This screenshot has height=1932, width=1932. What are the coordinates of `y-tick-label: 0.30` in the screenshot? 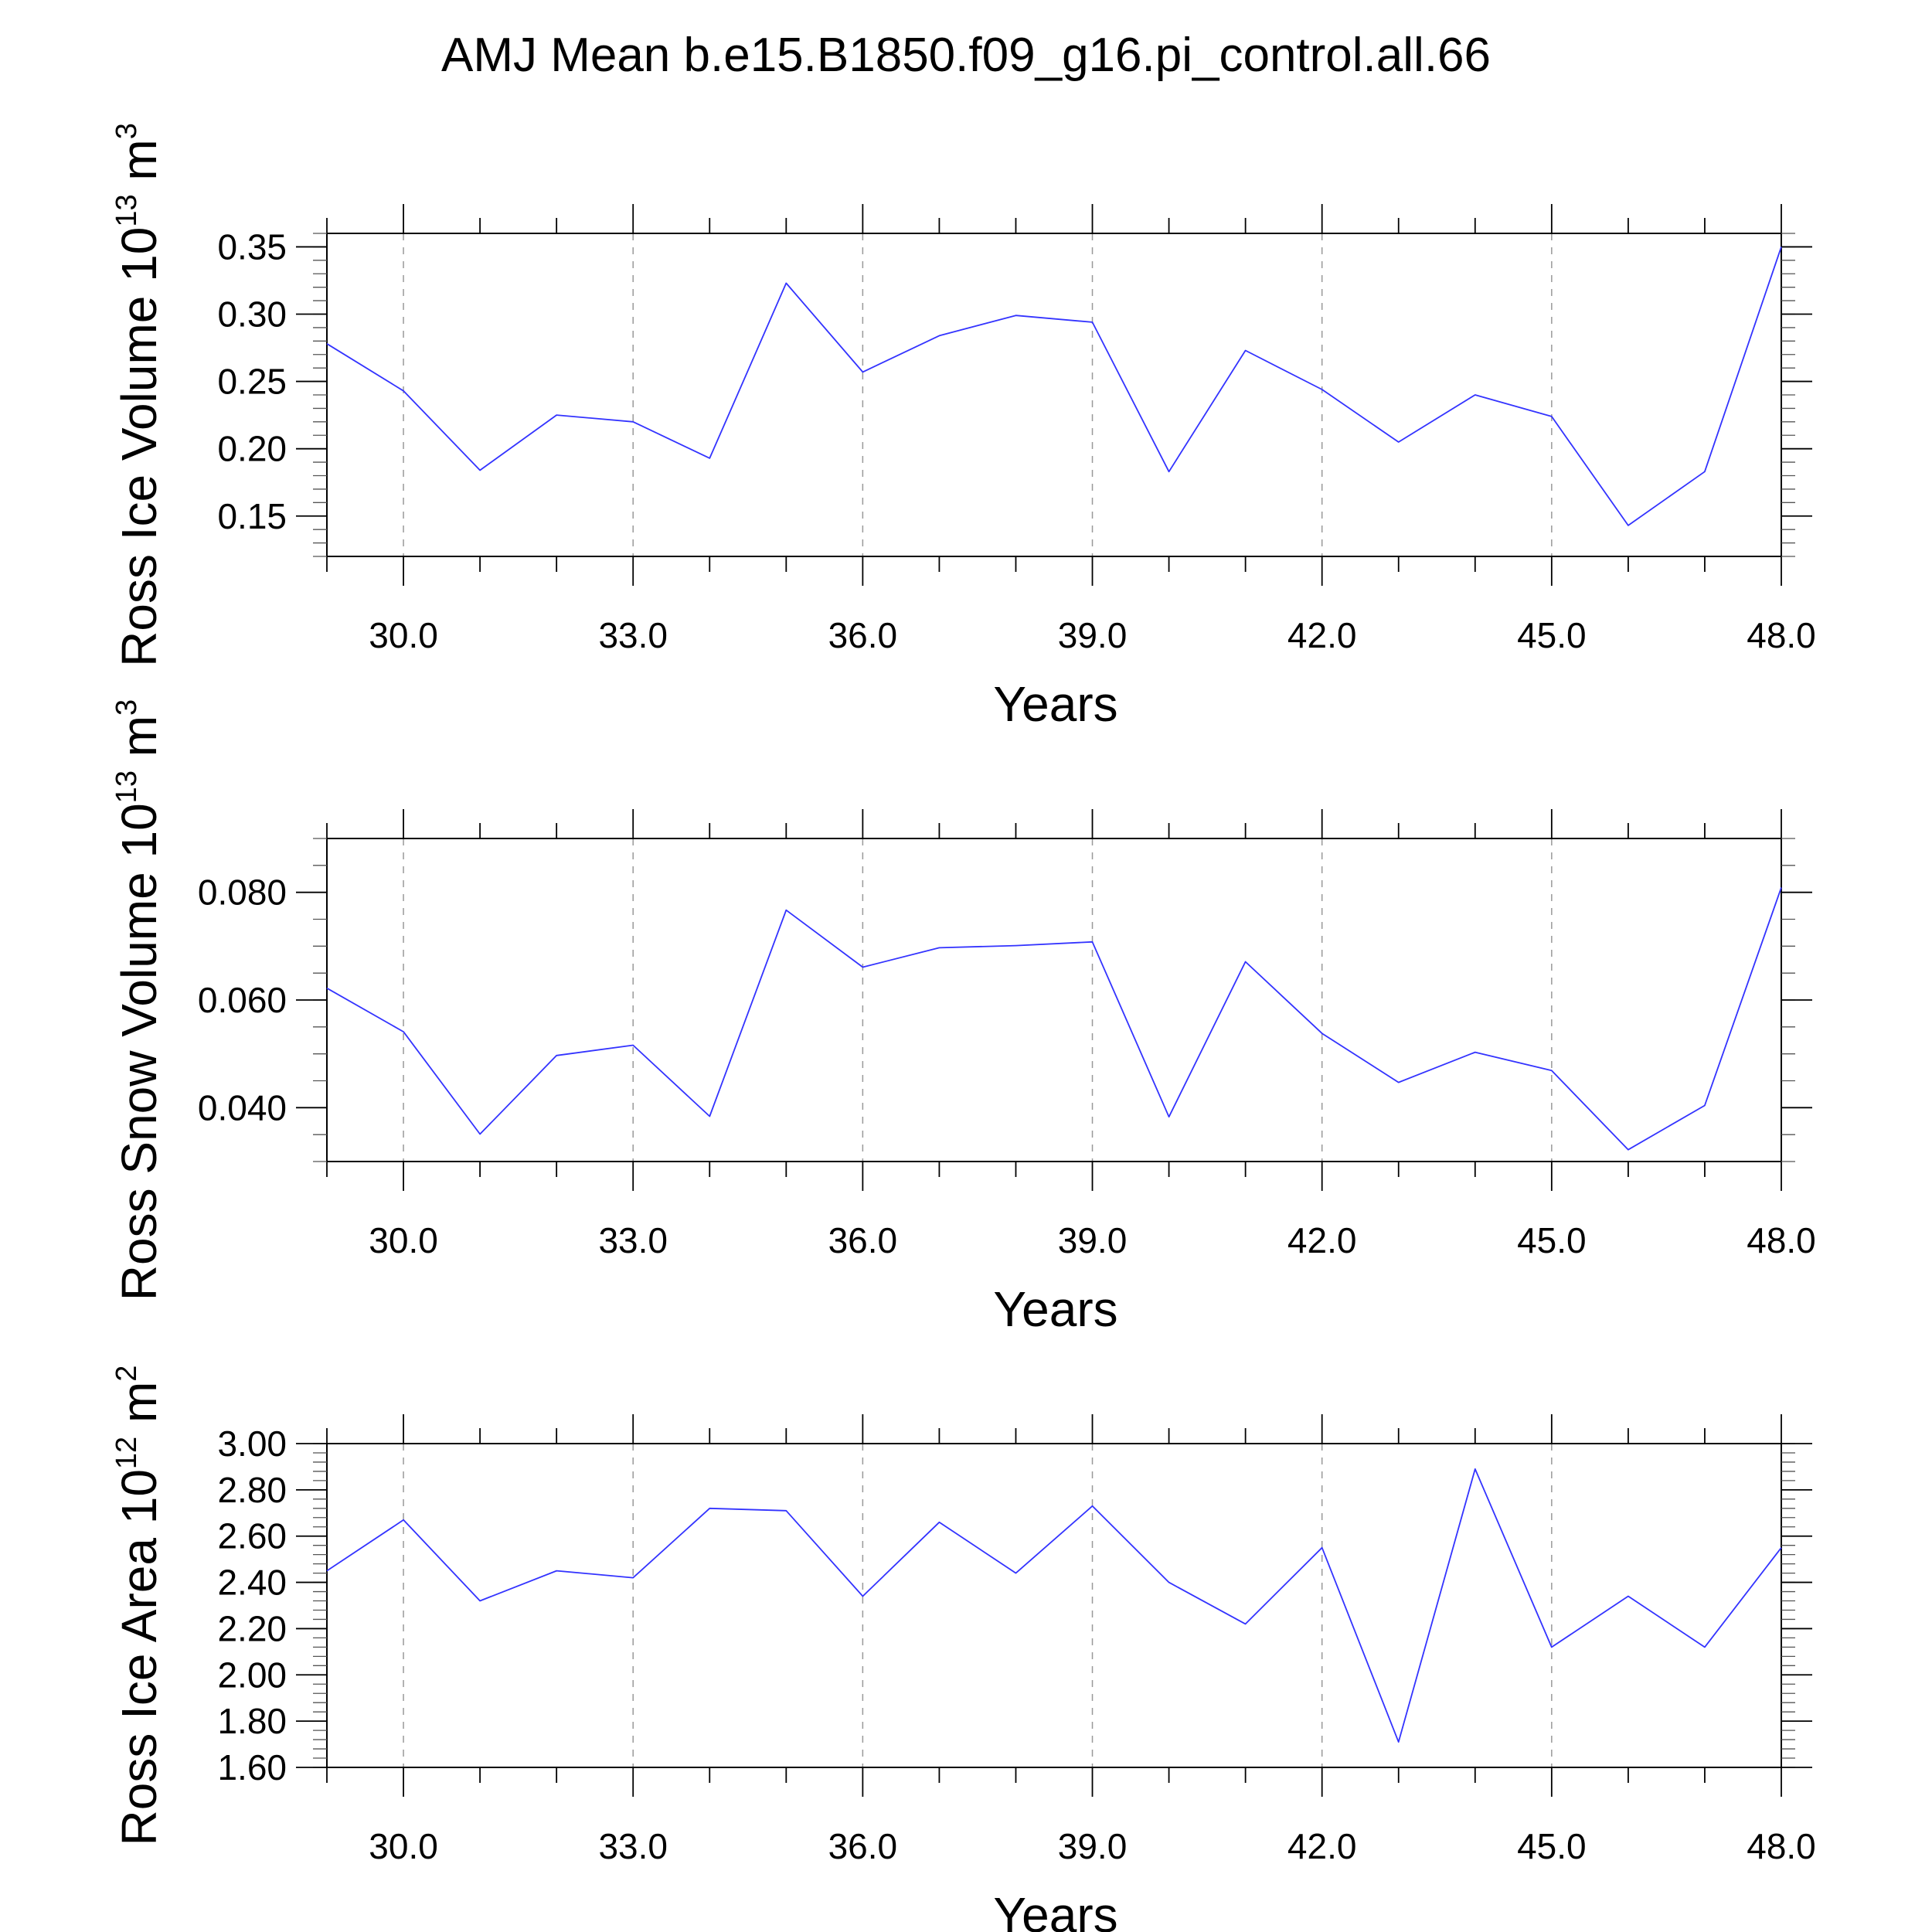 It's located at (252, 314).